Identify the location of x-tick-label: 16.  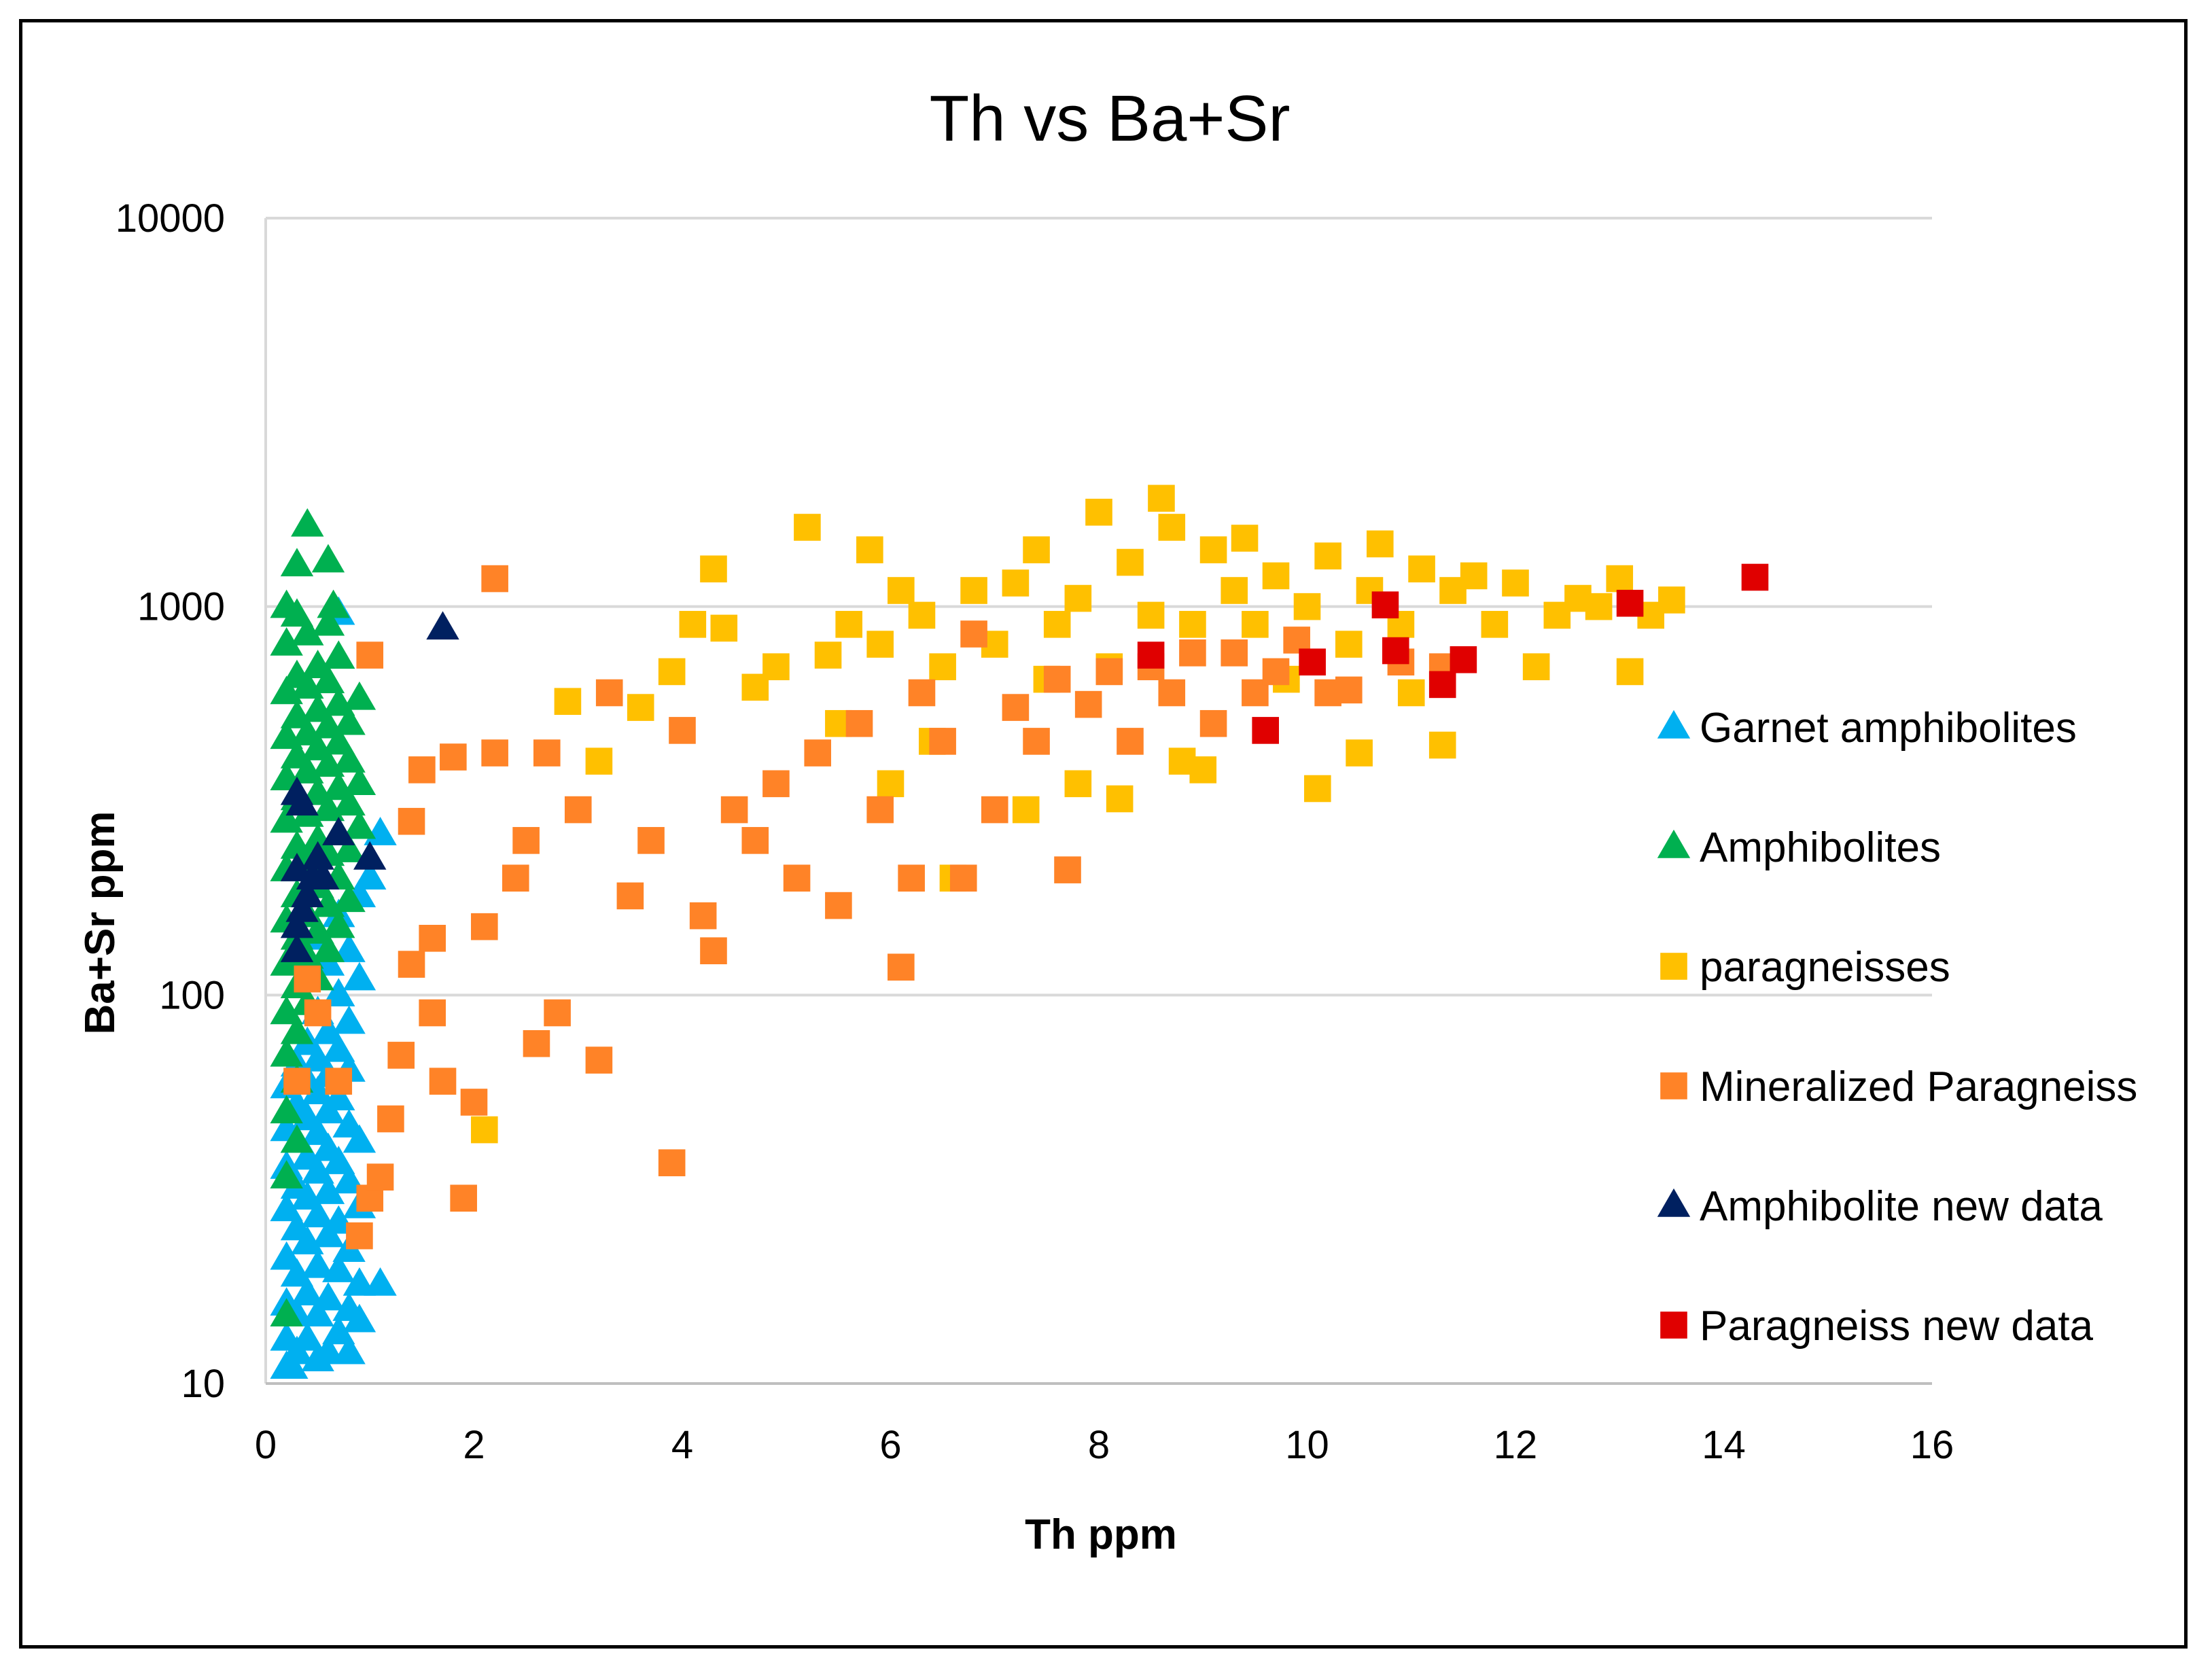
(1932, 1445).